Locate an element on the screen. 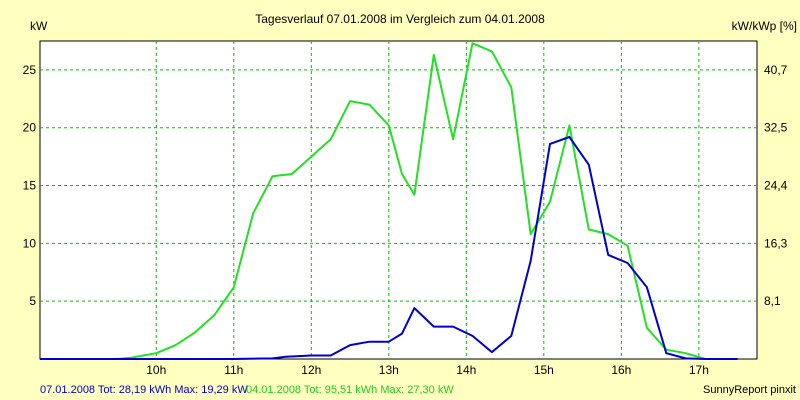 Image resolution: width=800 pixels, height=400 pixels. footer-green-summary: 04.01.2008 Tot: 95,51 kWh Max: 27,30 kW is located at coordinates (350, 390).